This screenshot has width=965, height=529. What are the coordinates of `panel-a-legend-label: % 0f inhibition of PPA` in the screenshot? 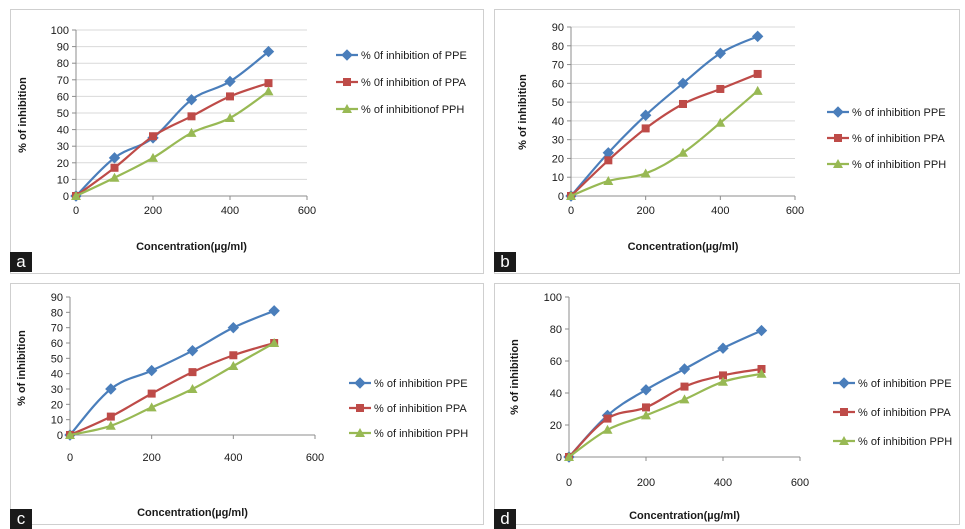 It's located at (414, 83).